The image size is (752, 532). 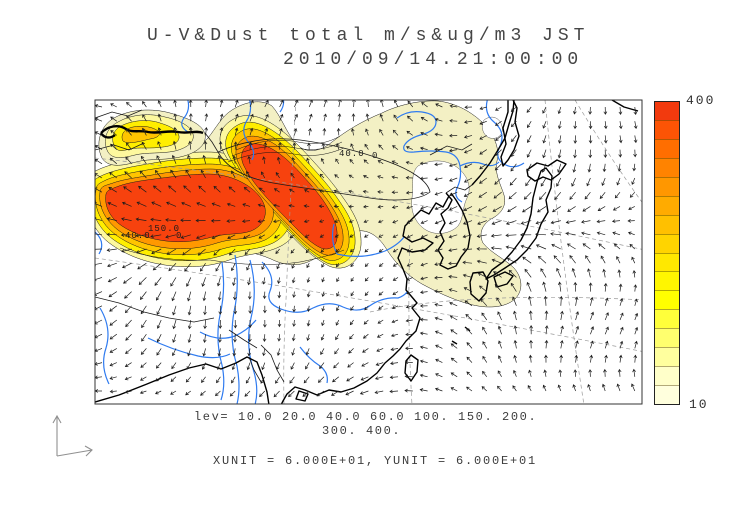 I want to click on legend-levels-line-2: 300. 400., so click(x=362, y=431).